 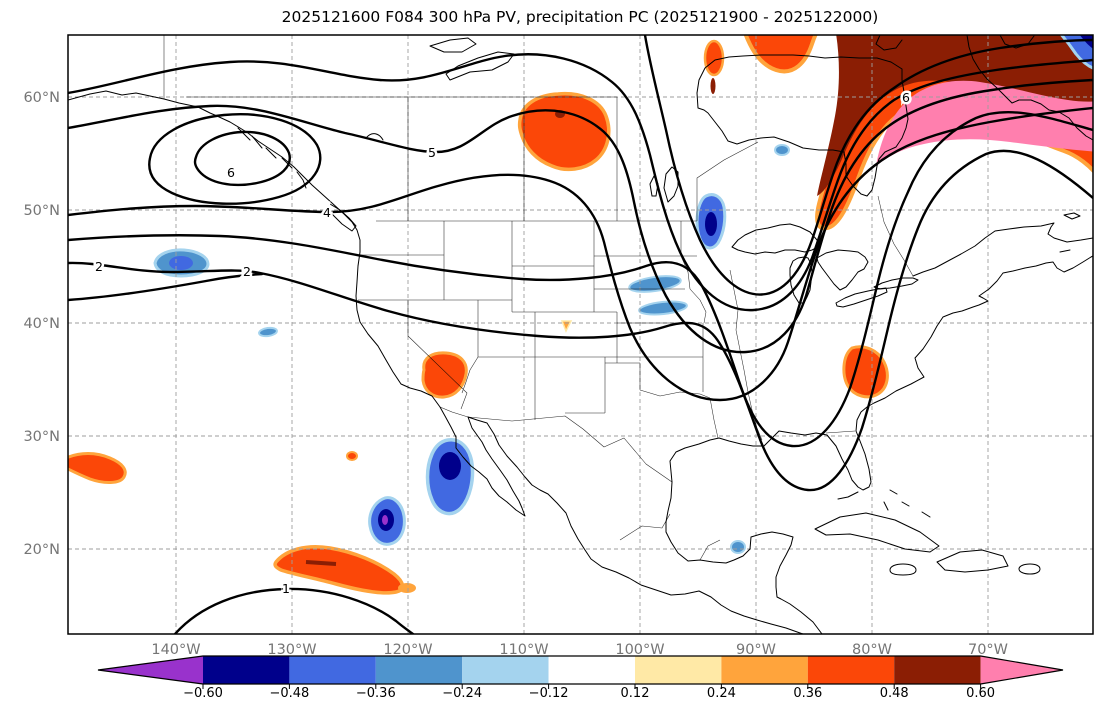 I want to click on contour-label-2-east: 2, so click(x=247, y=271).